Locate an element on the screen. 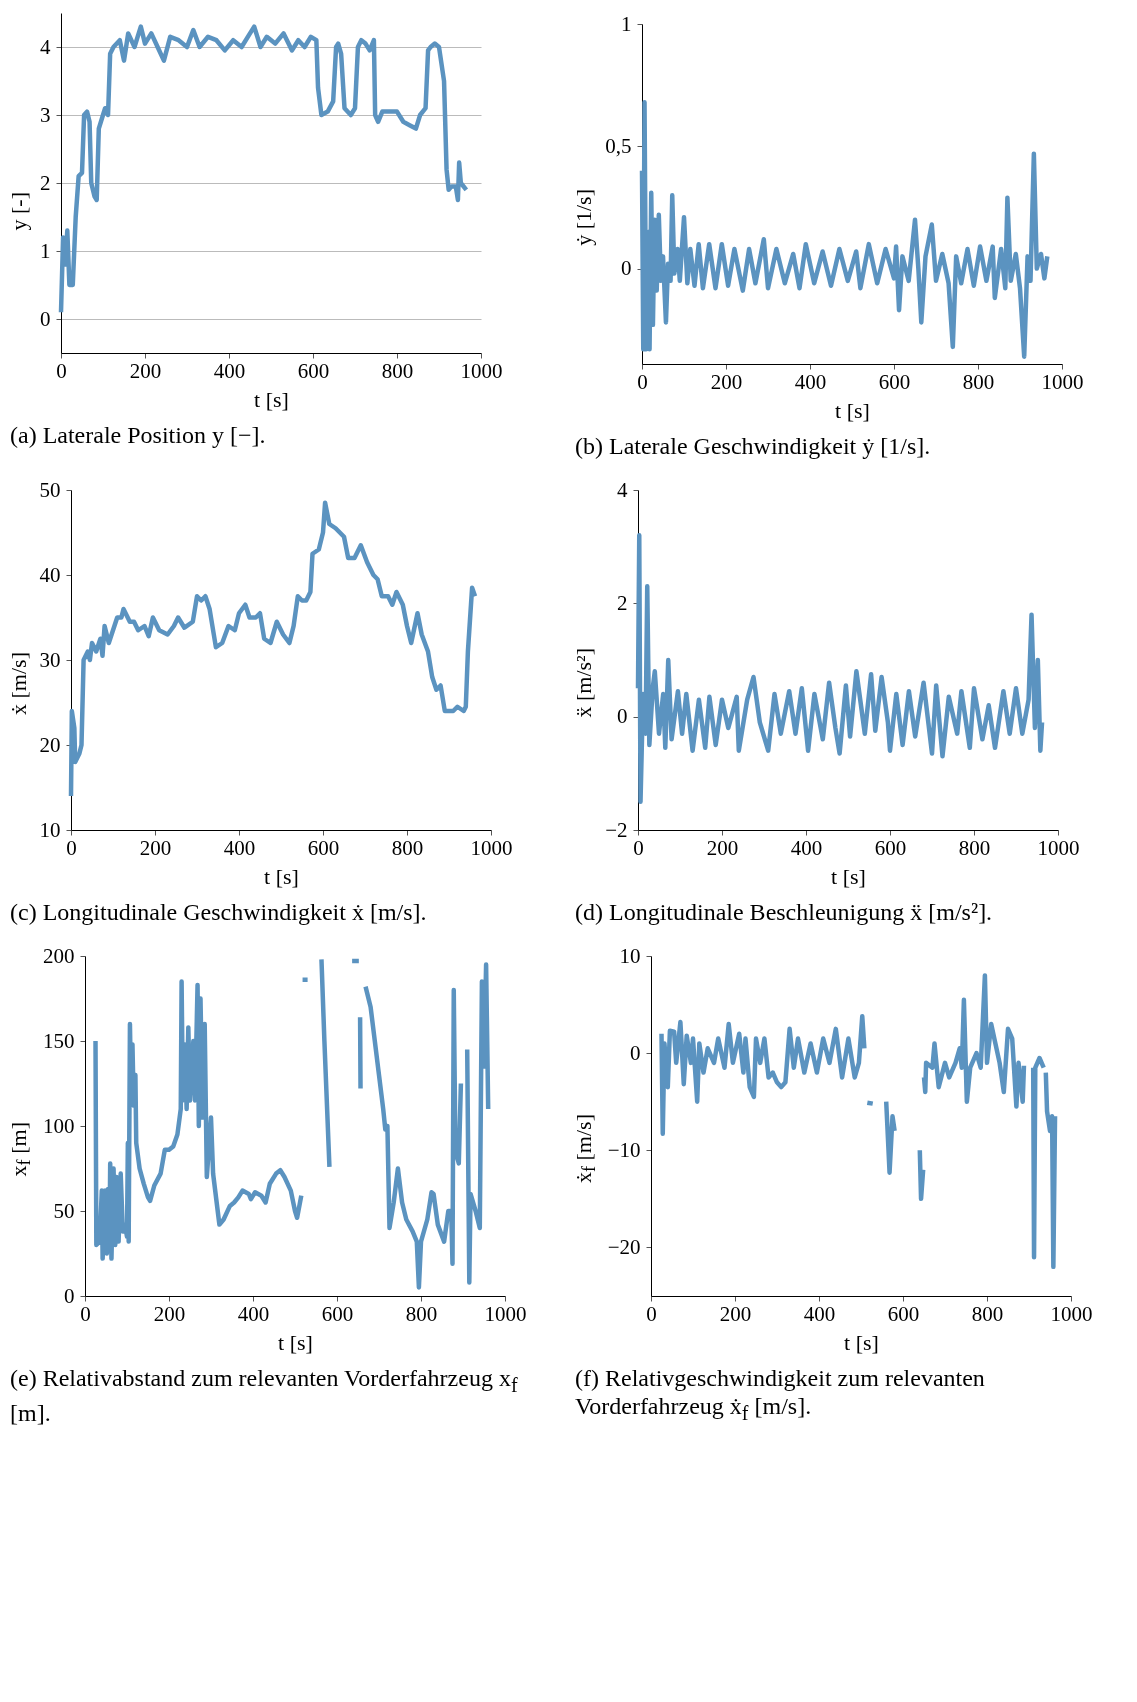  y-tick-label: 40 is located at coordinates (50, 574).